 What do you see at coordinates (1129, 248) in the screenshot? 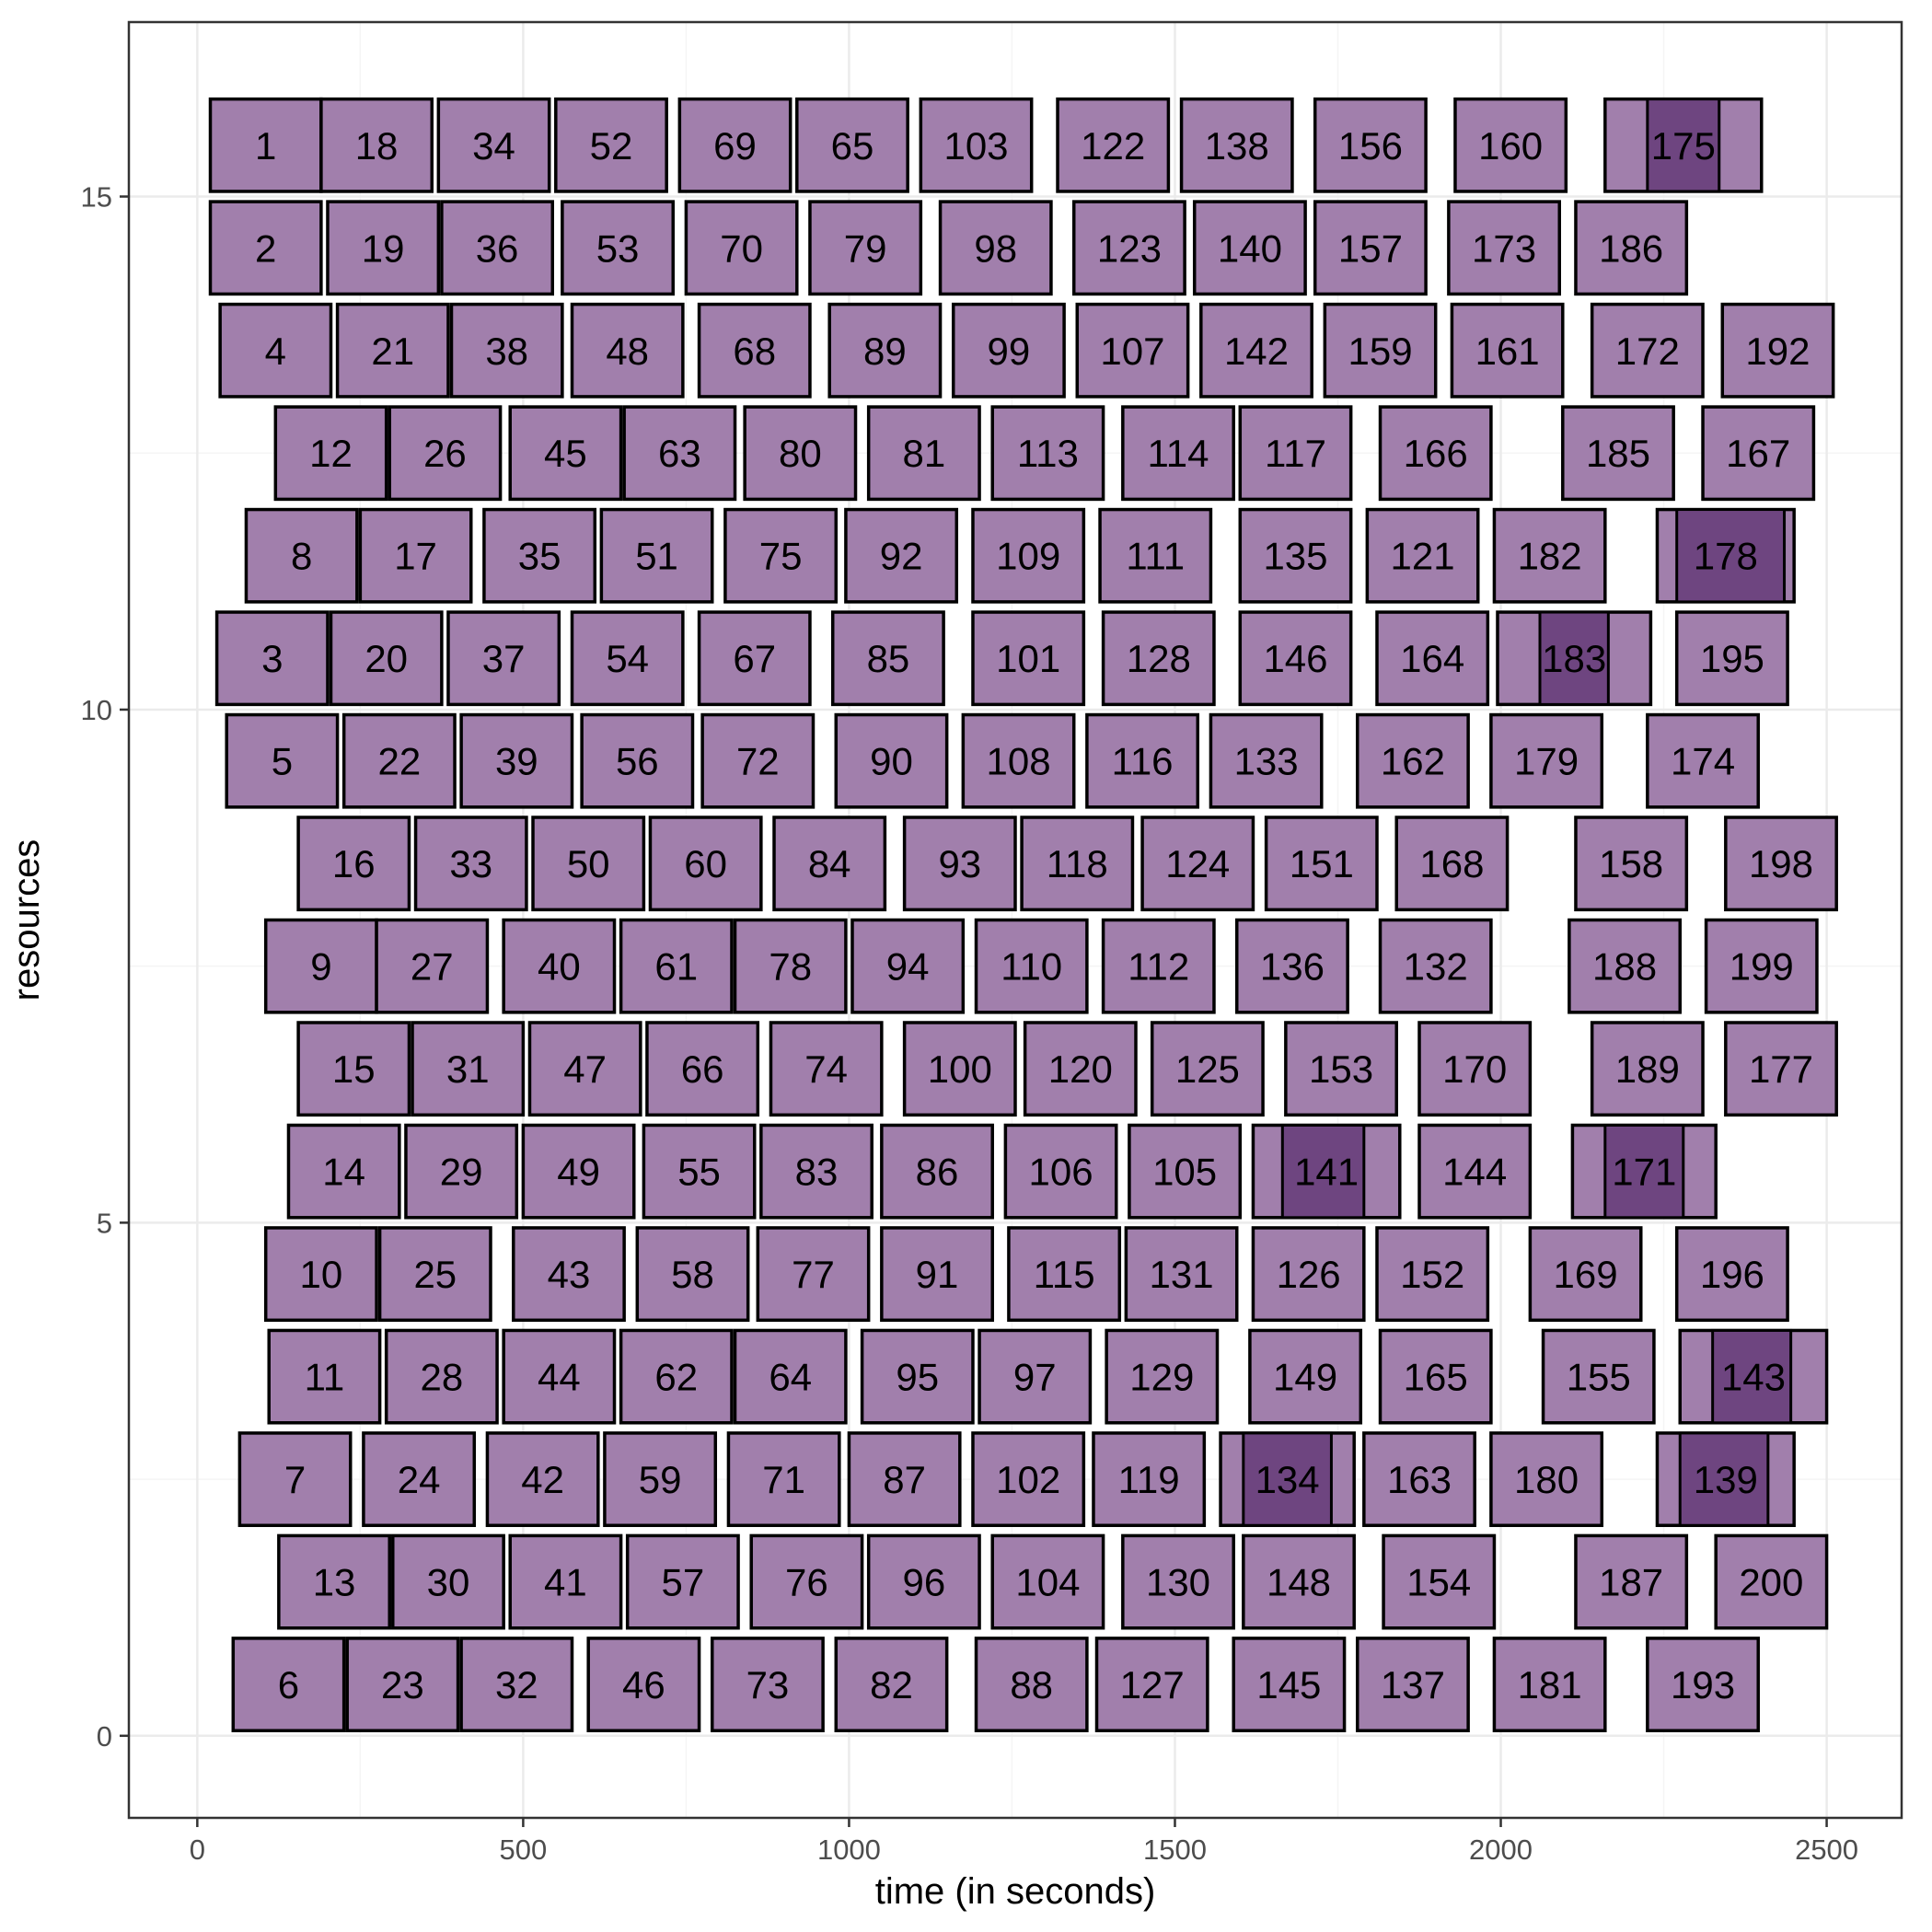
I see `task-label: 123` at bounding box center [1129, 248].